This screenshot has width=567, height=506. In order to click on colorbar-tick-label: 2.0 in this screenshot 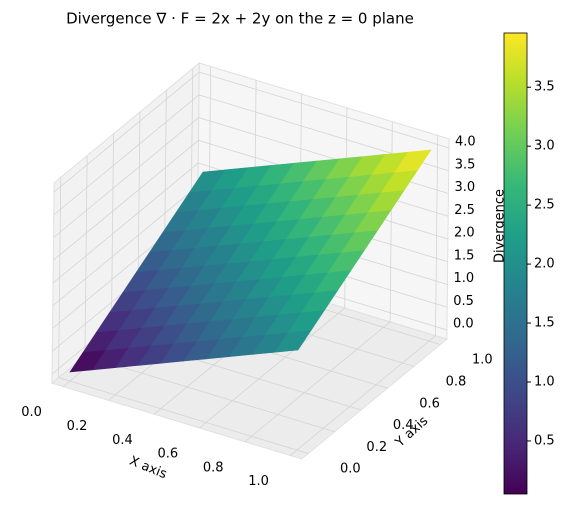, I will do `click(544, 264)`.